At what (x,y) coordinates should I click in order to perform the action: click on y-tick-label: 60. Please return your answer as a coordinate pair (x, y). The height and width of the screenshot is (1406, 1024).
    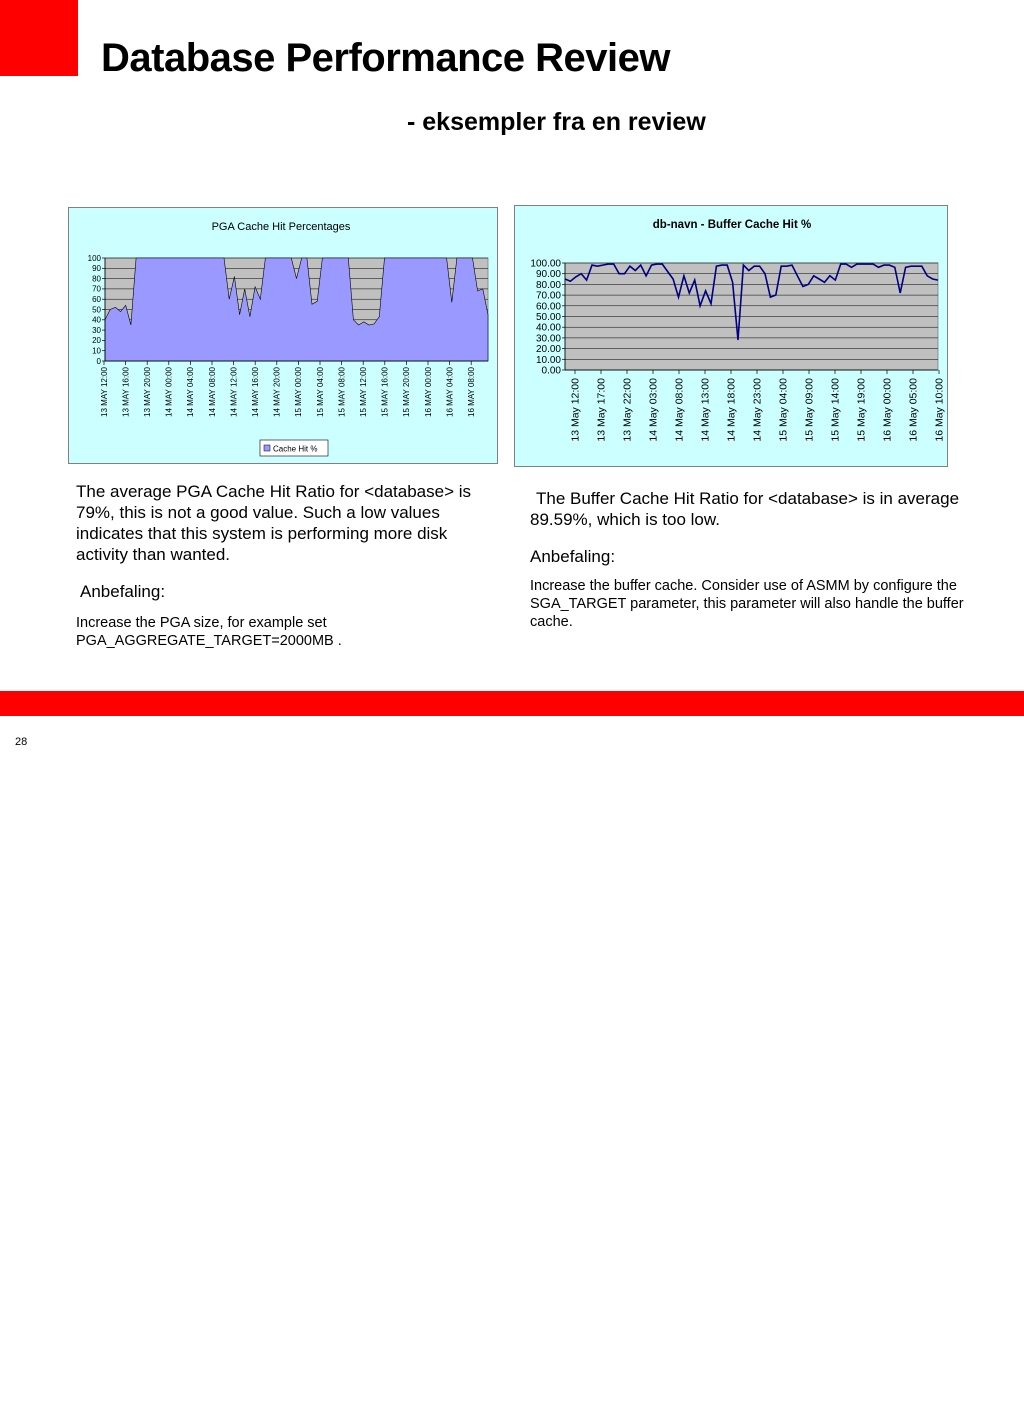
    Looking at the image, I should click on (96, 299).